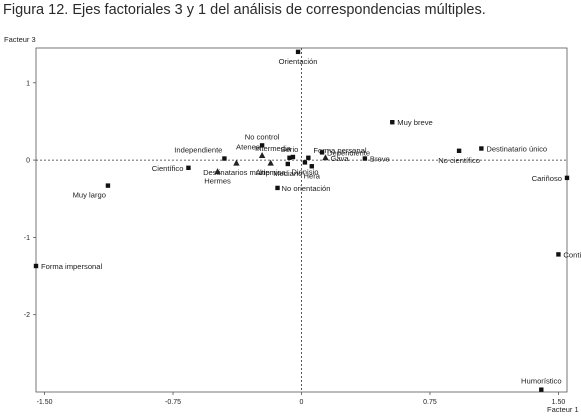  Describe the element at coordinates (293, 157) in the screenshot. I see `point-marker-intermedia` at that location.